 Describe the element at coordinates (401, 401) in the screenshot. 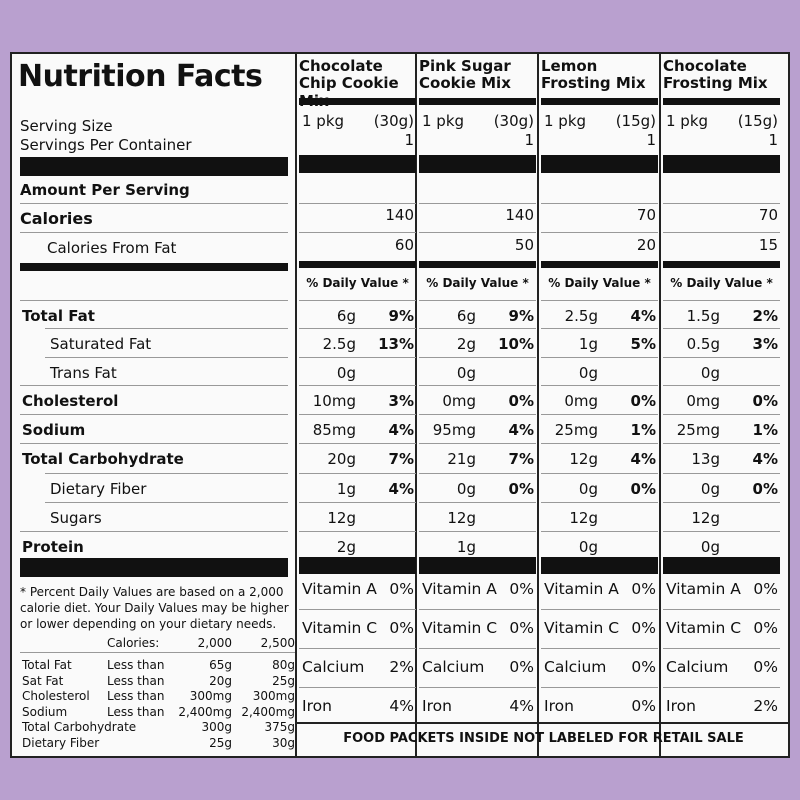

I see `daily-value: 3%` at that location.